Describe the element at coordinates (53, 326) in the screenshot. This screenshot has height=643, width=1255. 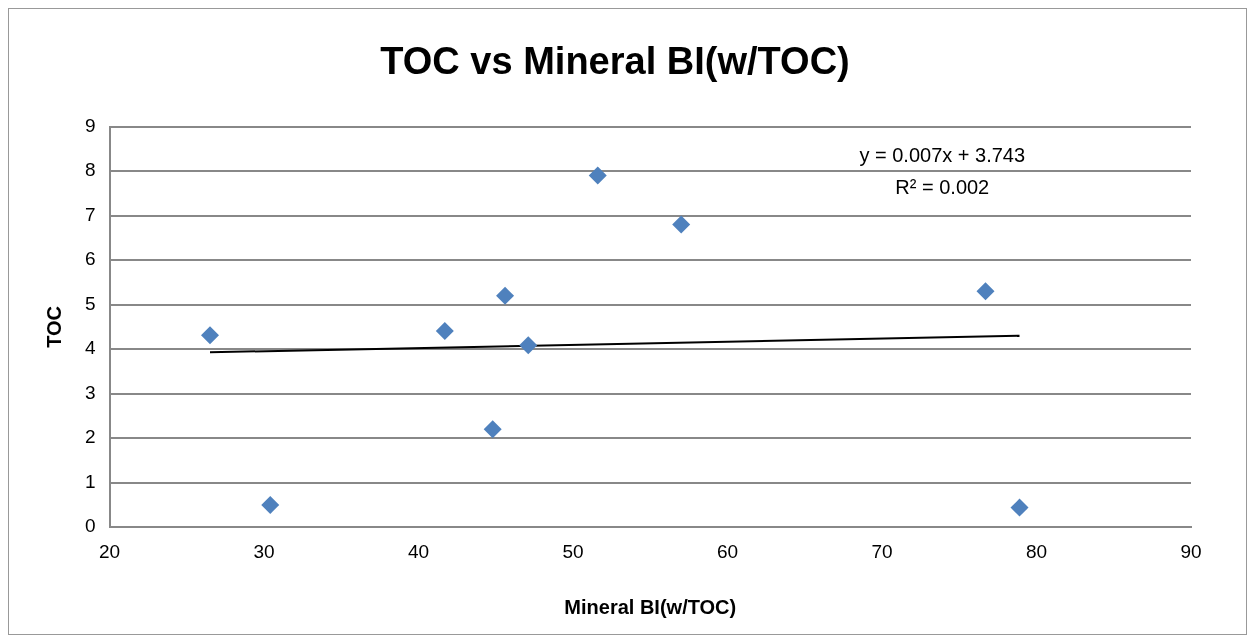
I see `y-axis-title: TOC` at that location.